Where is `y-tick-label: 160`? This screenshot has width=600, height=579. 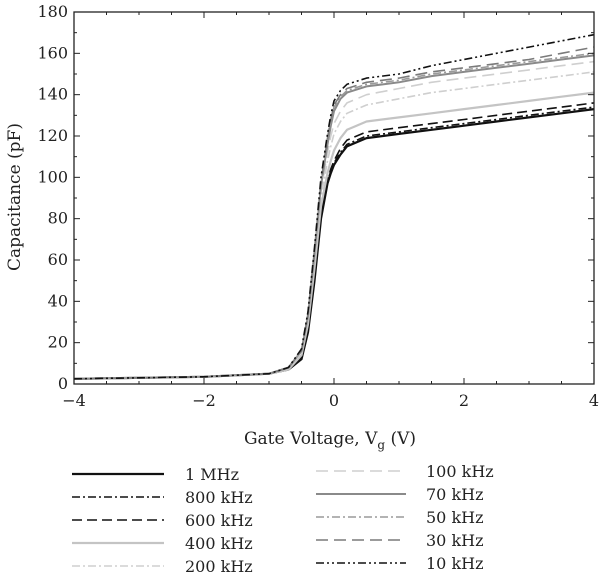
y-tick-label: 160 is located at coordinates (52, 52).